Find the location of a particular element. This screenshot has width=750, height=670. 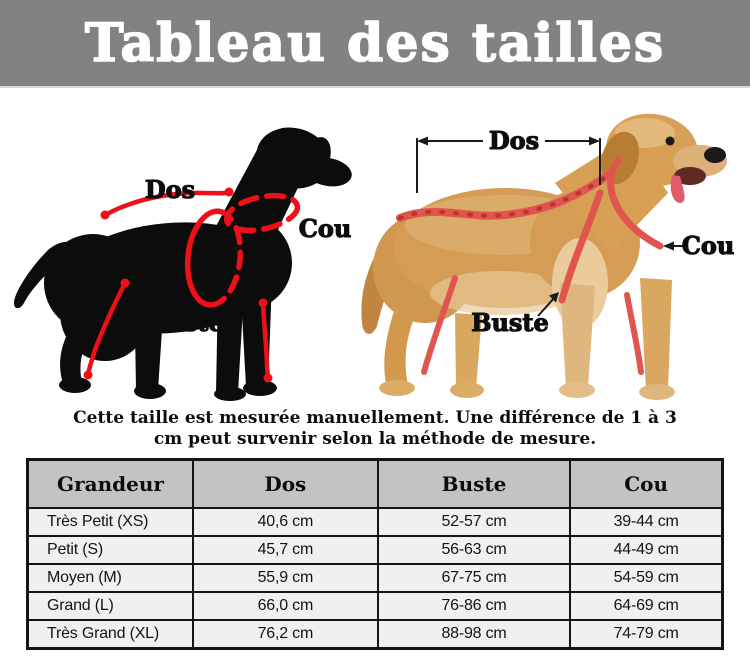

left-dos-label: Dos is located at coordinates (170, 189).